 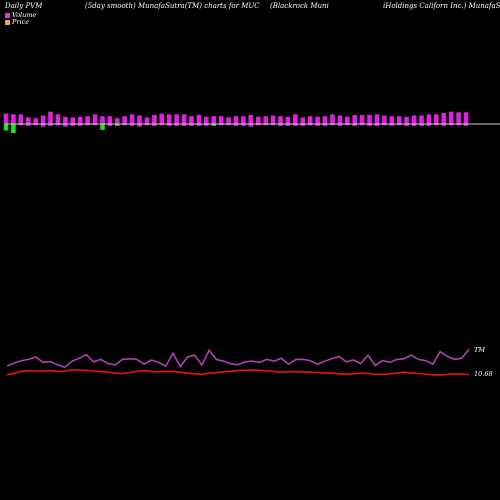 I want to click on legend-volume-swatch, so click(x=7, y=15).